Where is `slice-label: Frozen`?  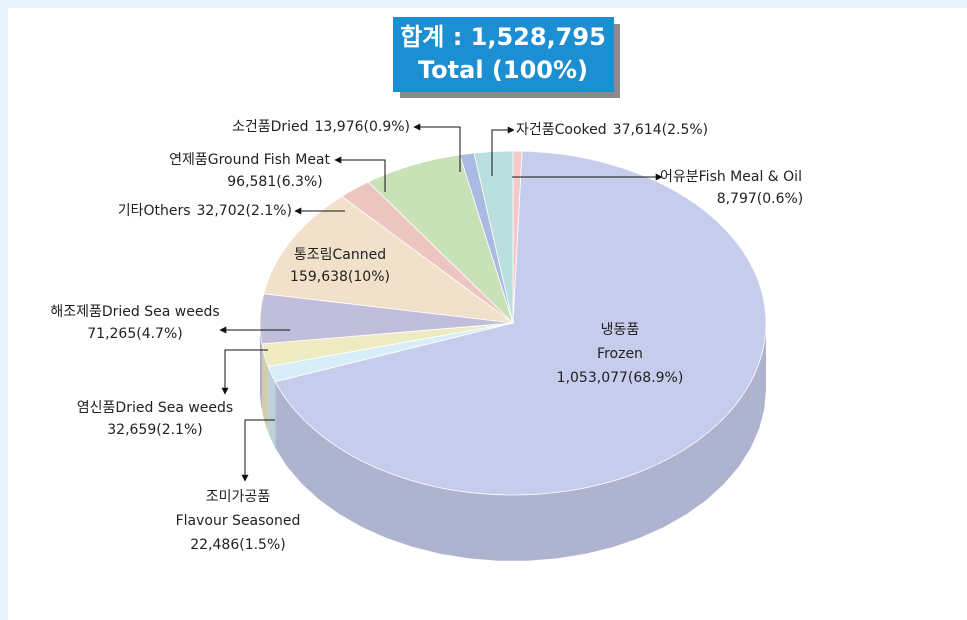
slice-label: Frozen is located at coordinates (620, 354).